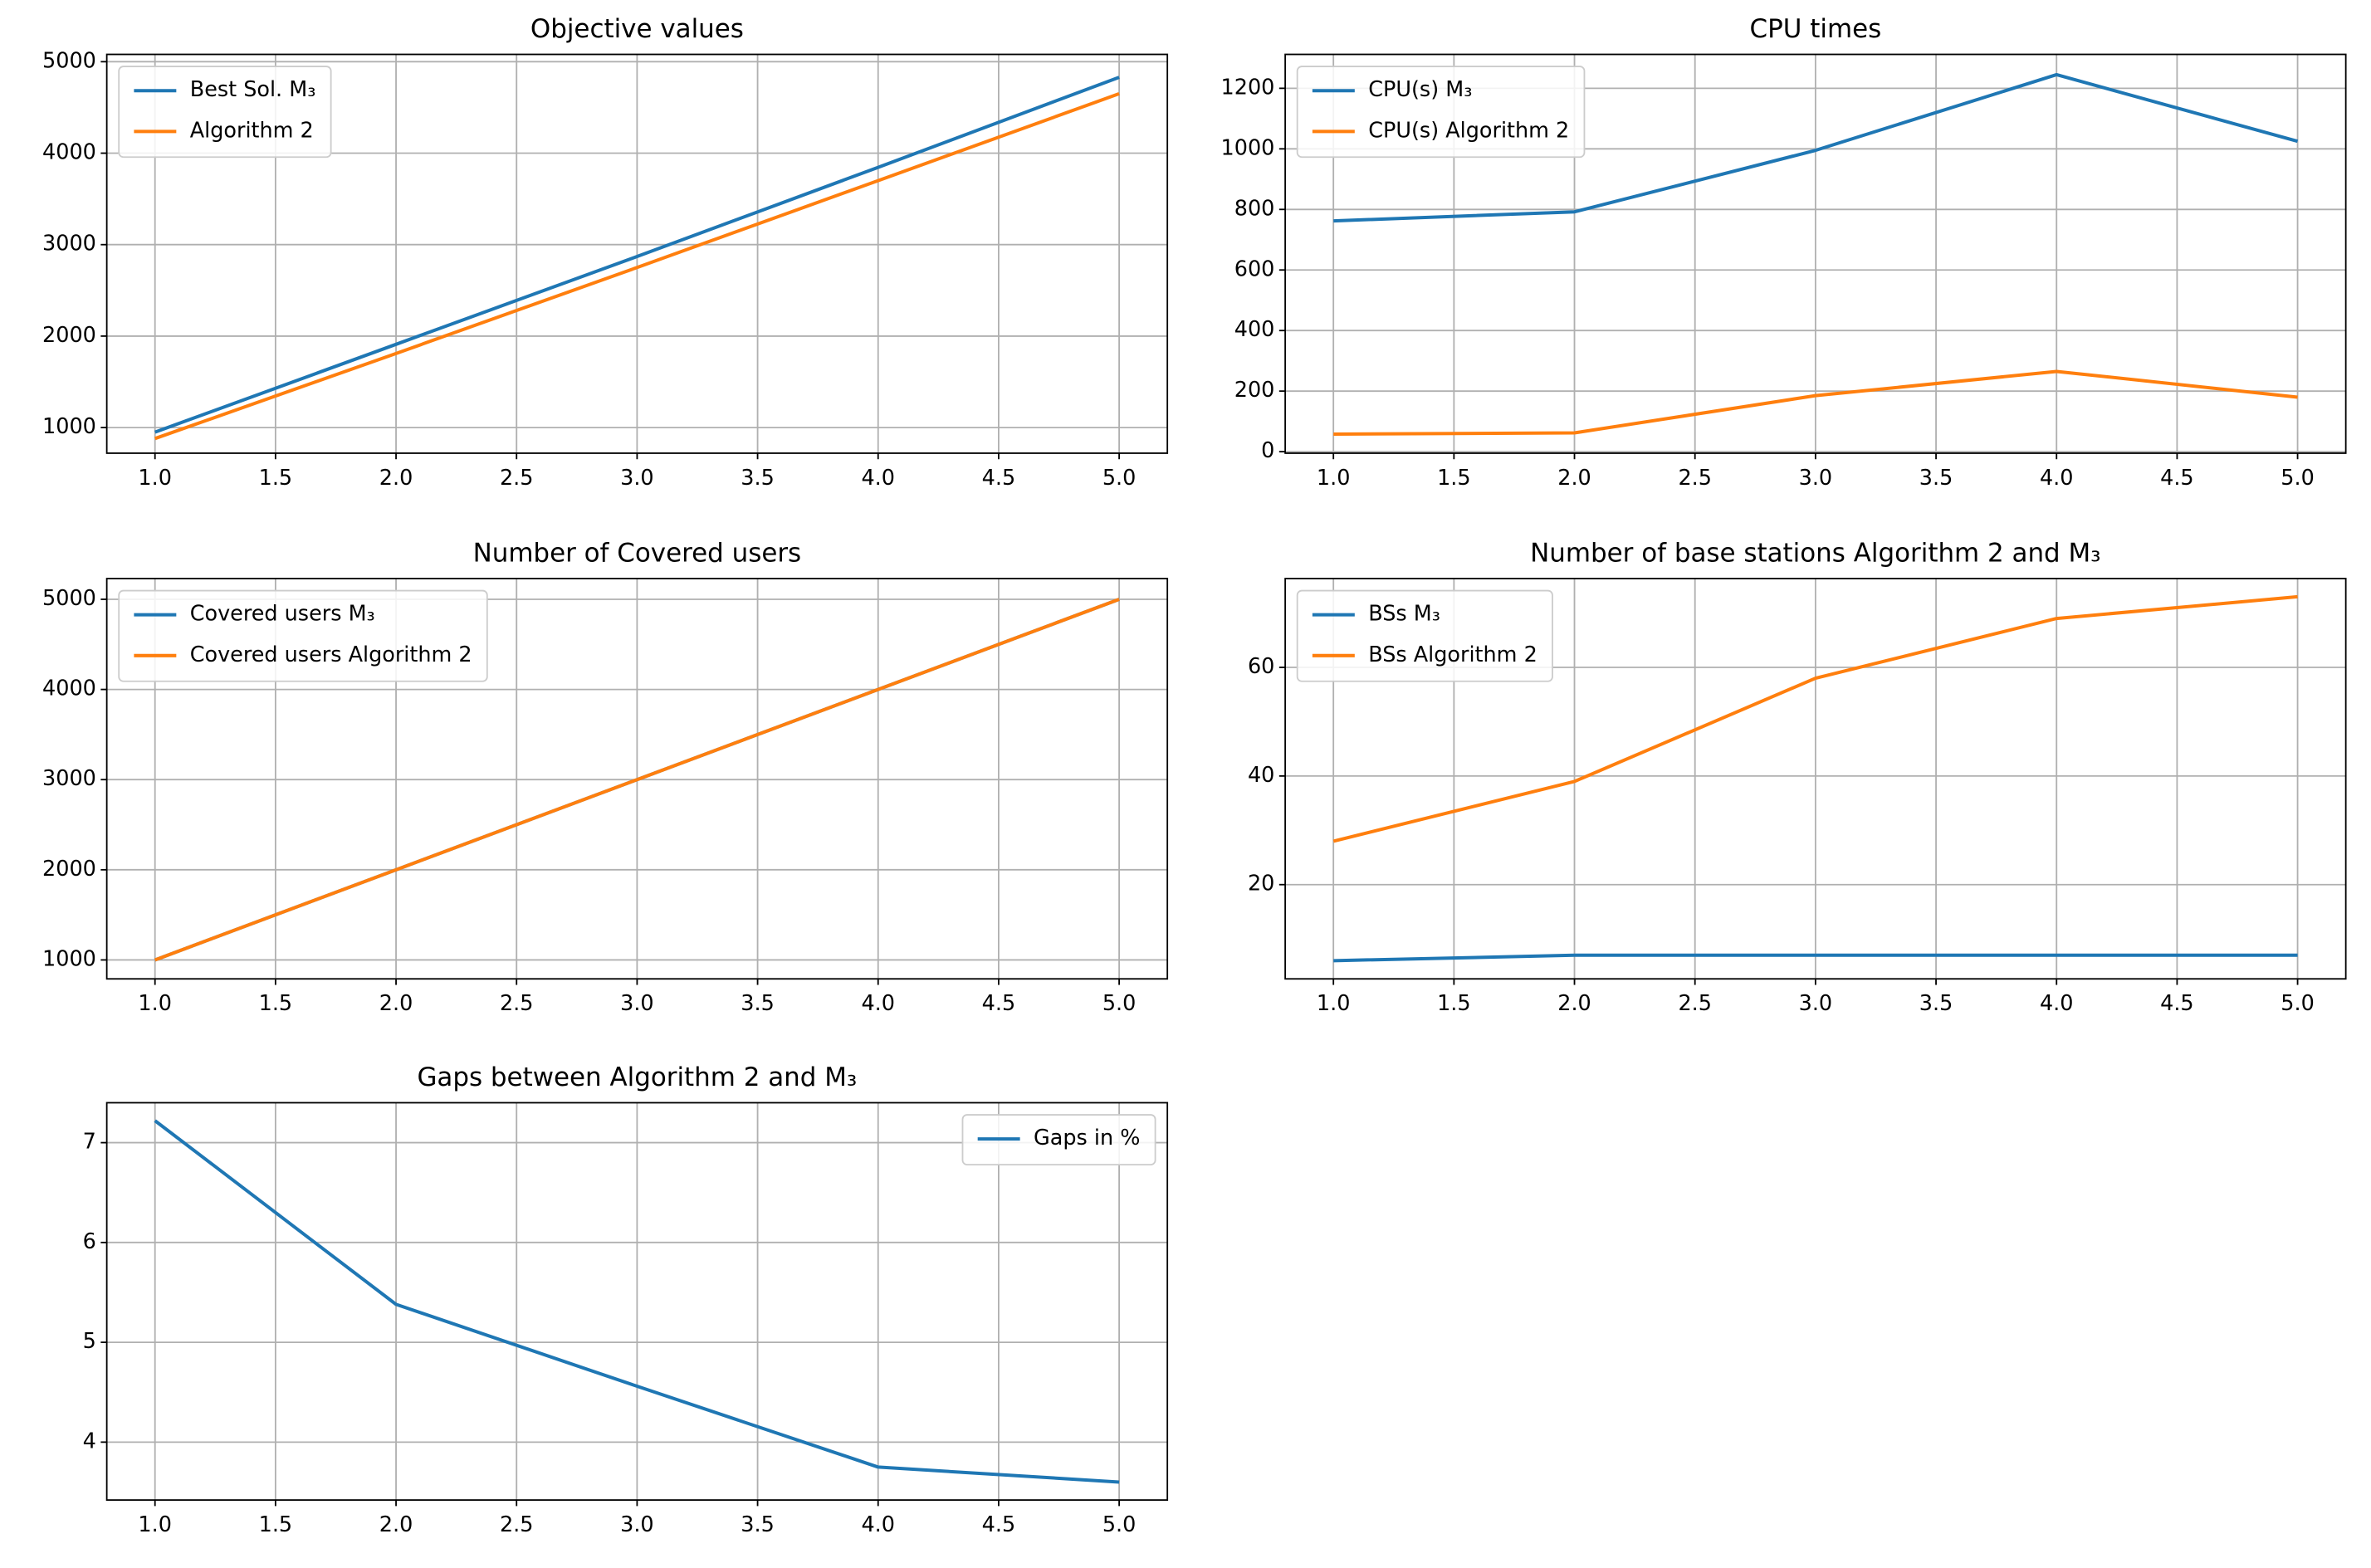  I want to click on y-tick-label: 400, so click(1254, 330).